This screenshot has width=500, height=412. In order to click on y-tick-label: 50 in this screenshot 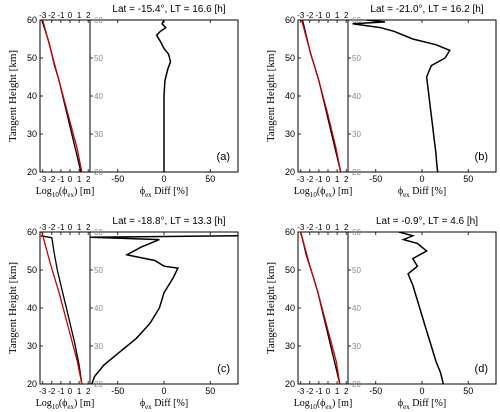, I will do `click(290, 270)`.